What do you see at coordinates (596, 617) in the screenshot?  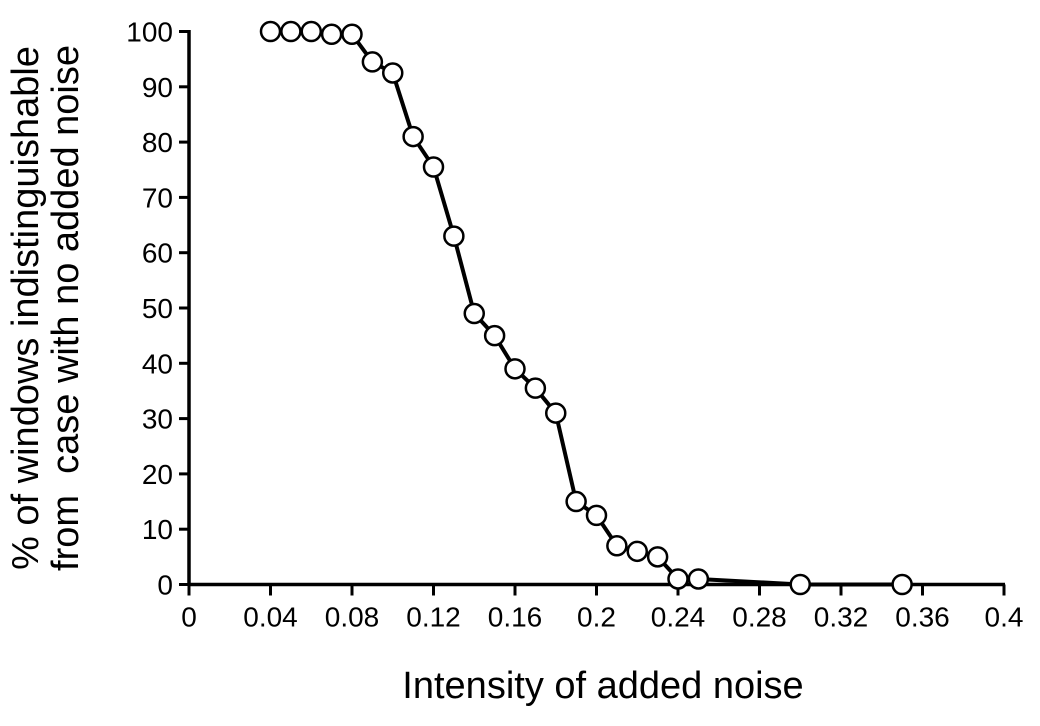 I see `x-tick-label: 0.2` at bounding box center [596, 617].